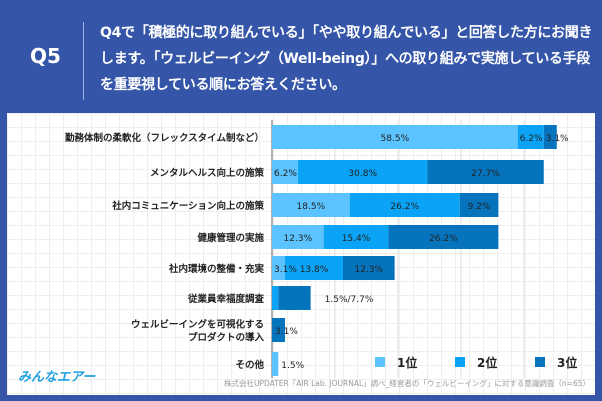 This screenshot has width=602, height=401. What do you see at coordinates (407, 362) in the screenshot?
I see `legend-label: 1位` at bounding box center [407, 362].